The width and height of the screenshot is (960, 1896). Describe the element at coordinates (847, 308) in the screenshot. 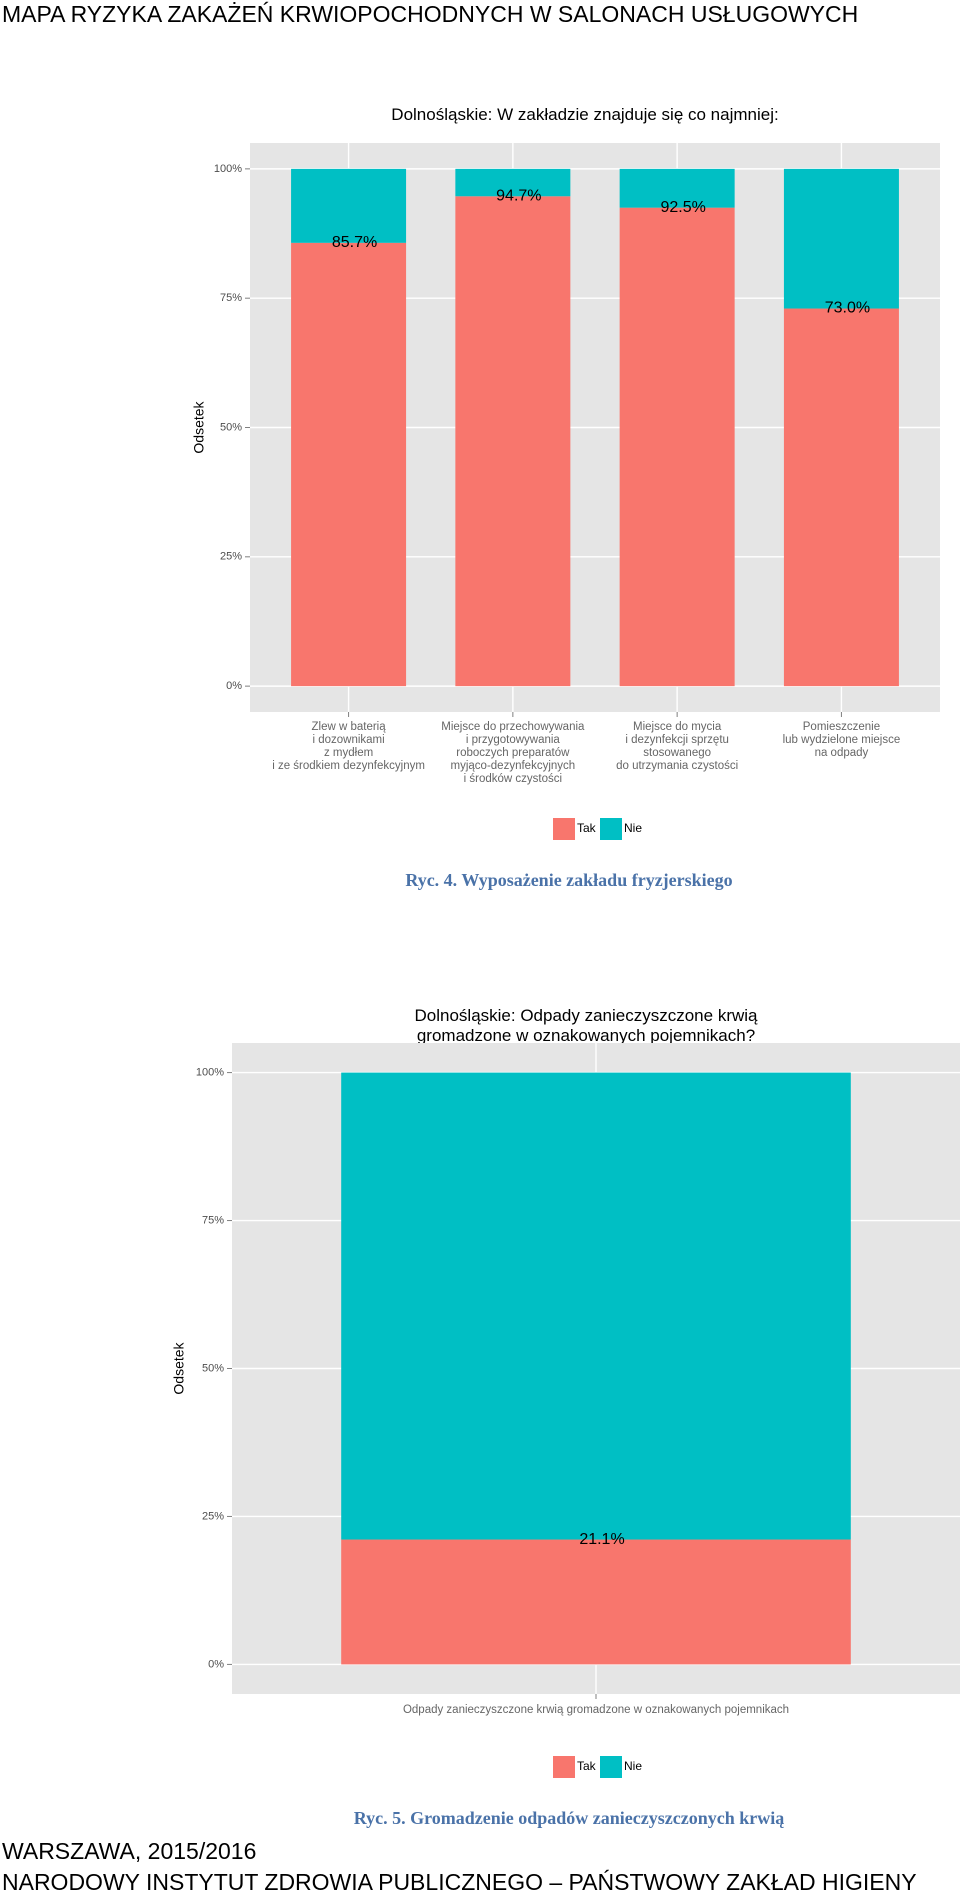

I see `data-label: 73.0%` at that location.